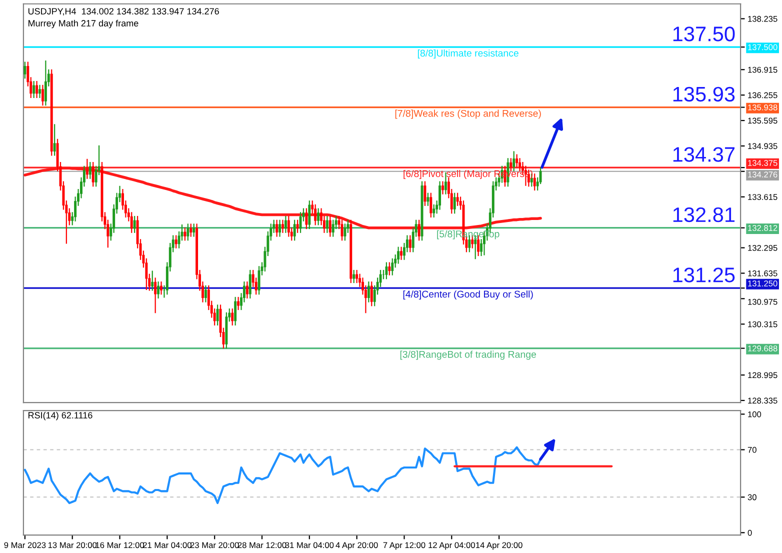  I want to click on y-tick-label: 130.315, so click(763, 324).